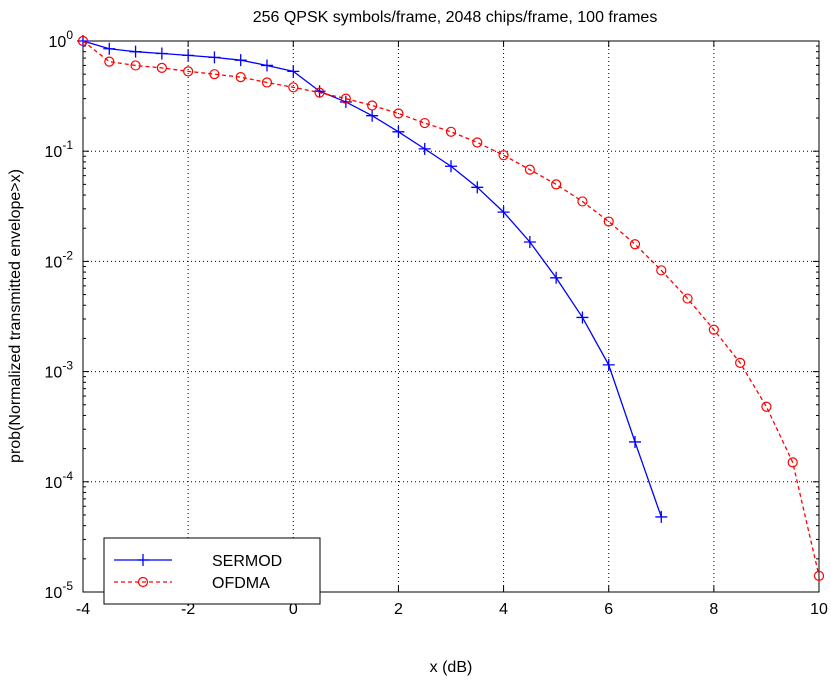  I want to click on legend-box, so click(212, 571).